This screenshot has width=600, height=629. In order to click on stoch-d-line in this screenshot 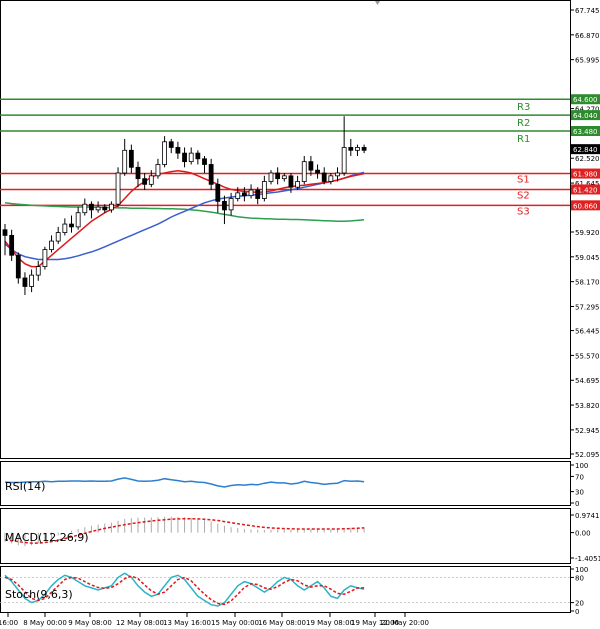, I will do `click(184, 590)`.